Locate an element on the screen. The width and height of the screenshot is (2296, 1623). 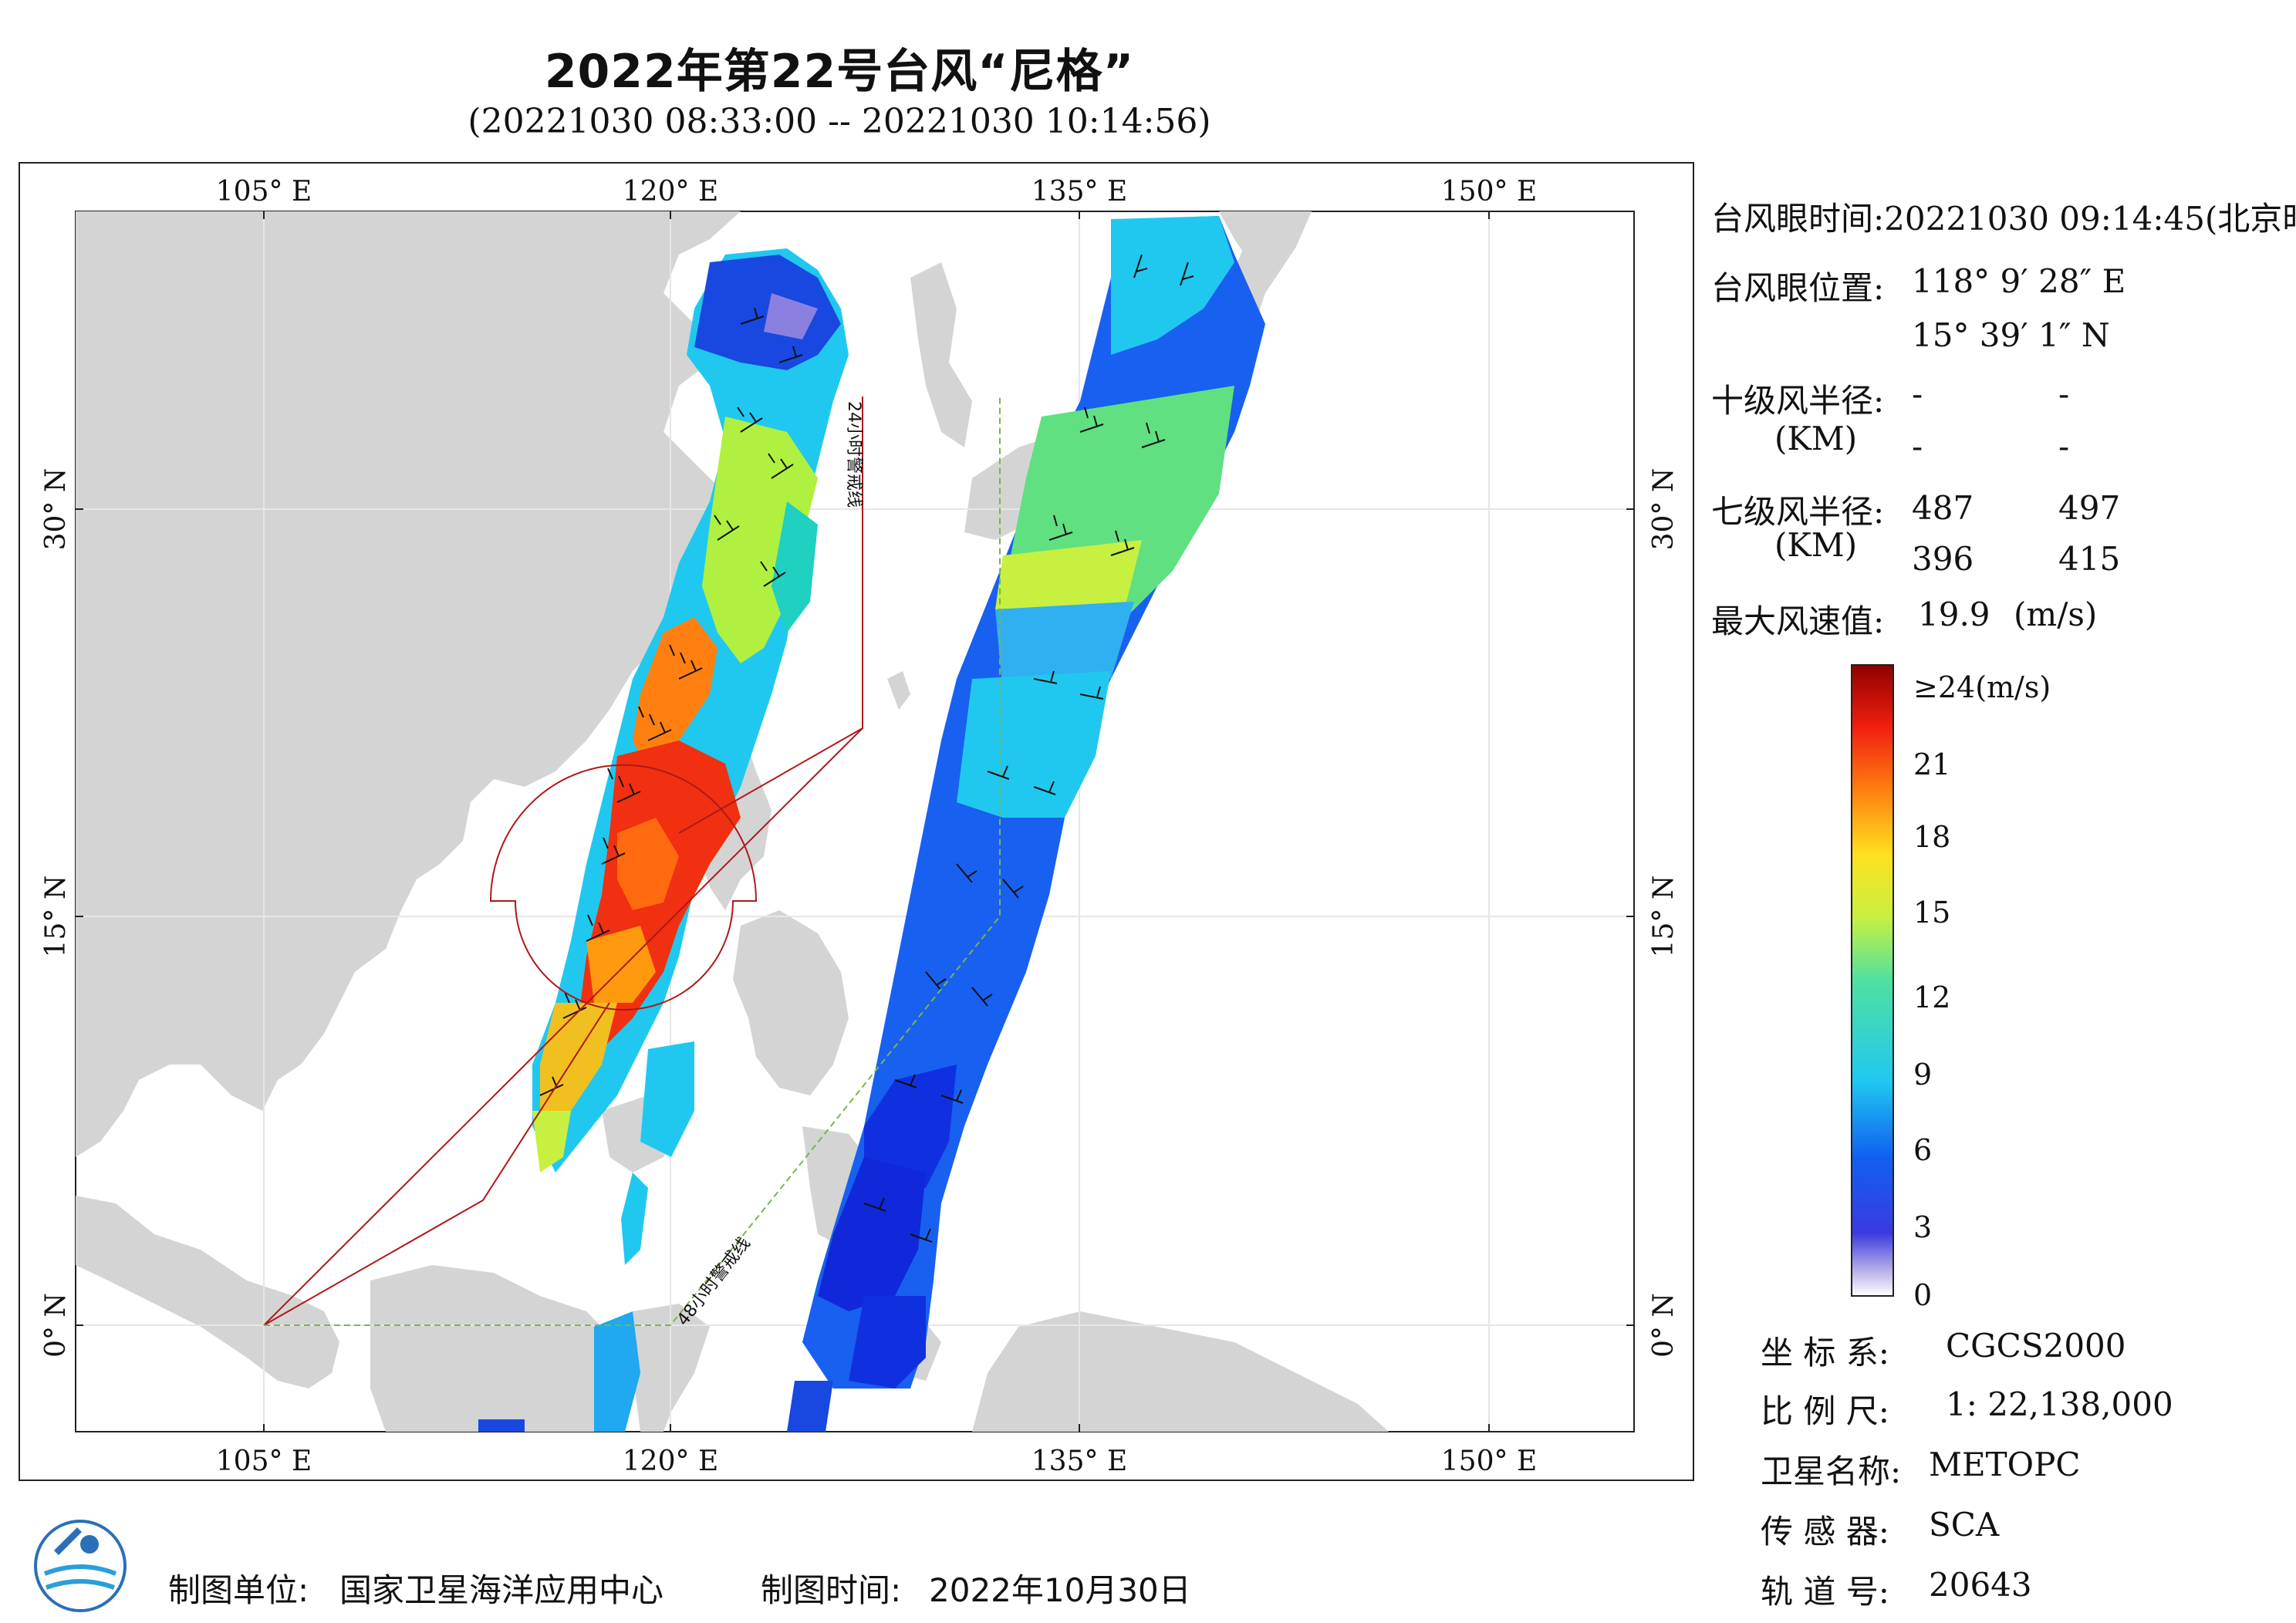
r10-unit: (KM) is located at coordinates (1816, 438).